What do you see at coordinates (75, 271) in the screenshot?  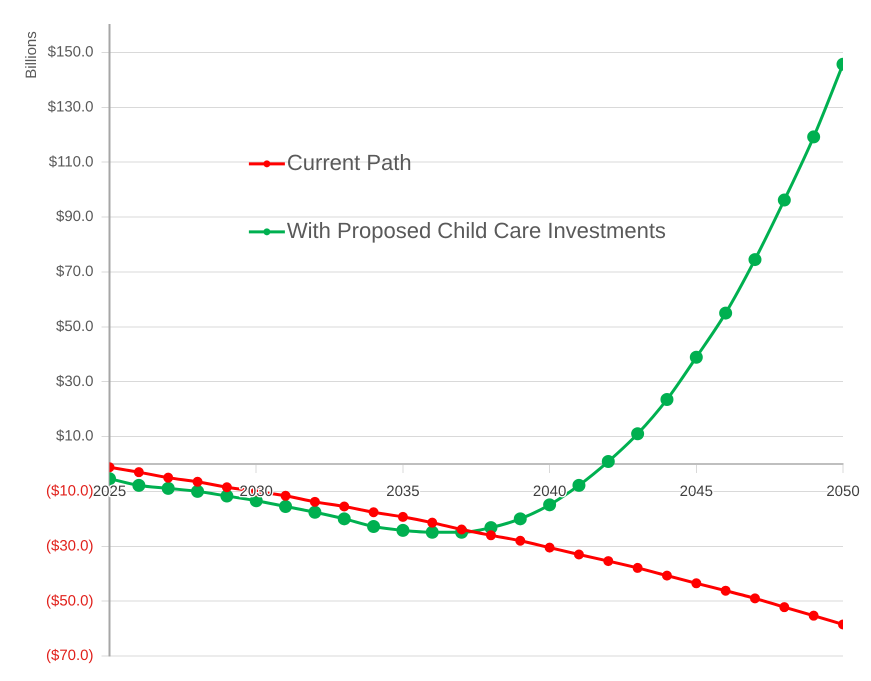 I see `y-tick-label: $70.0` at bounding box center [75, 271].